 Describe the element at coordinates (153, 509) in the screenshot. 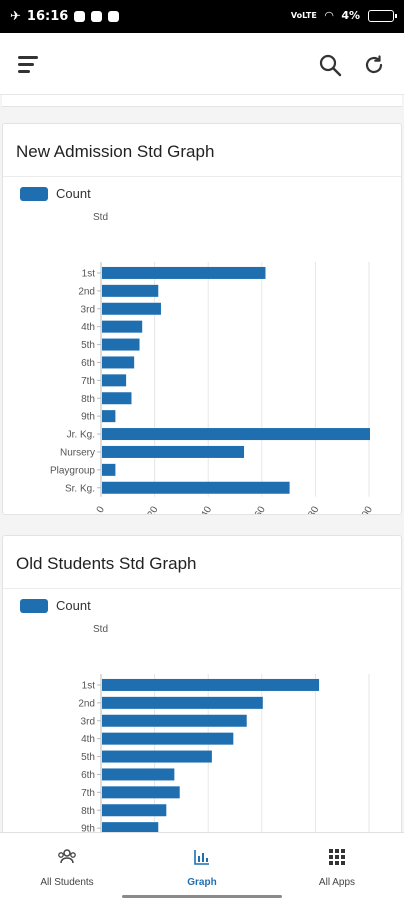

I see `x-tick-label: 20` at that location.